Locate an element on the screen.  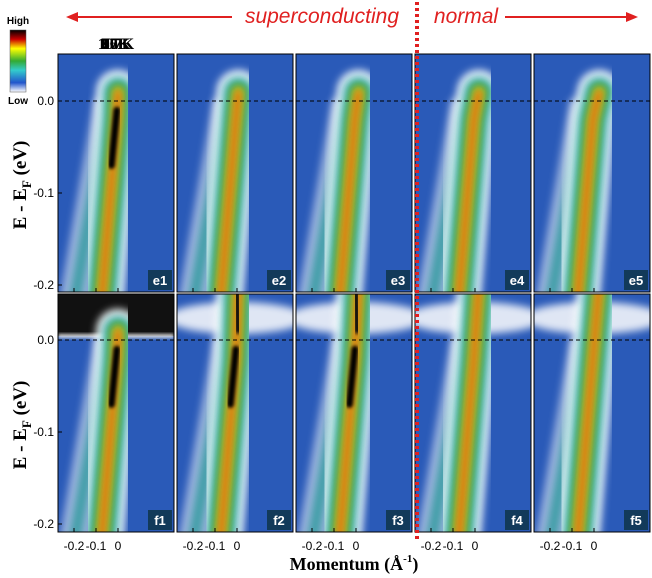
colorbar is located at coordinates (18, 61).